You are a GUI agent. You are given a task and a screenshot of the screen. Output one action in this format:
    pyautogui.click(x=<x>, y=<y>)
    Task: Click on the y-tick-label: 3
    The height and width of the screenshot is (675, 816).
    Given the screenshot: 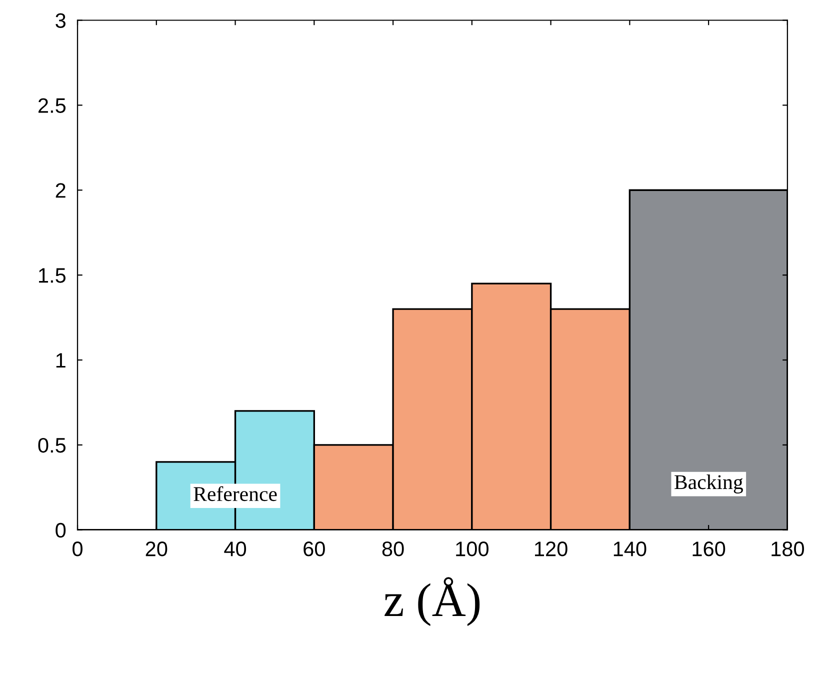 What is the action you would take?
    pyautogui.click(x=61, y=20)
    